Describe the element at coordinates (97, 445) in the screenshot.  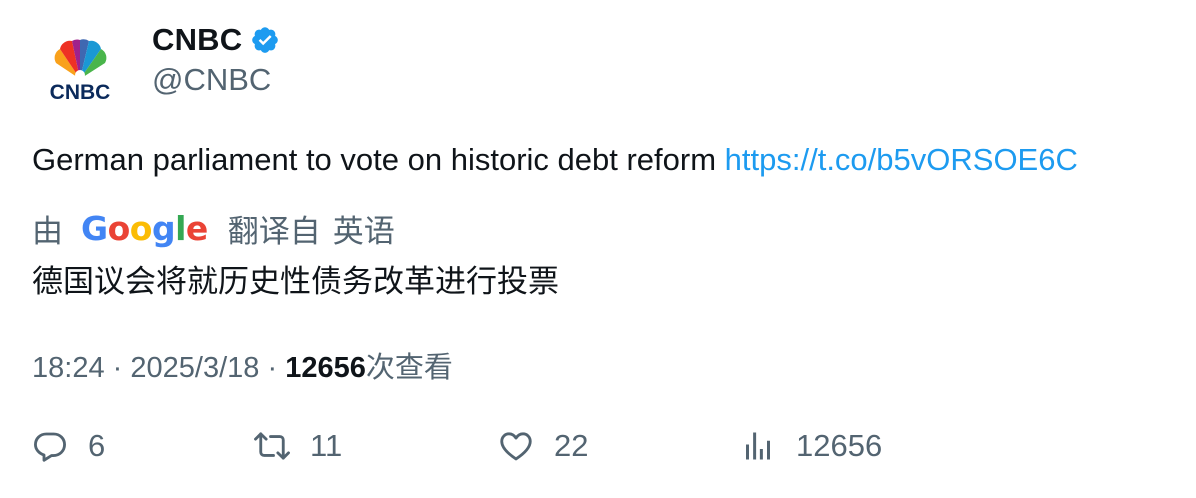
I see `reply-count: 6` at that location.